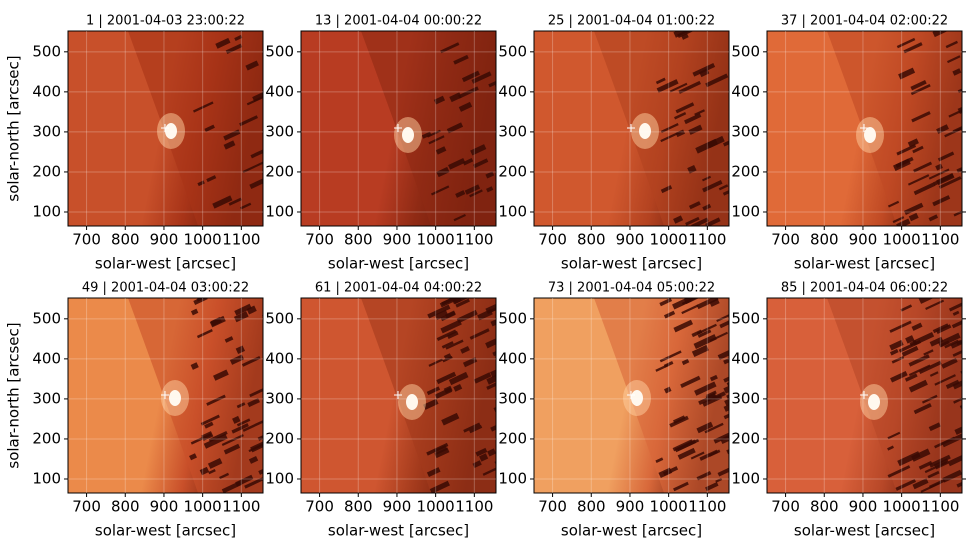  I want to click on axes-frame, so click(631, 395).